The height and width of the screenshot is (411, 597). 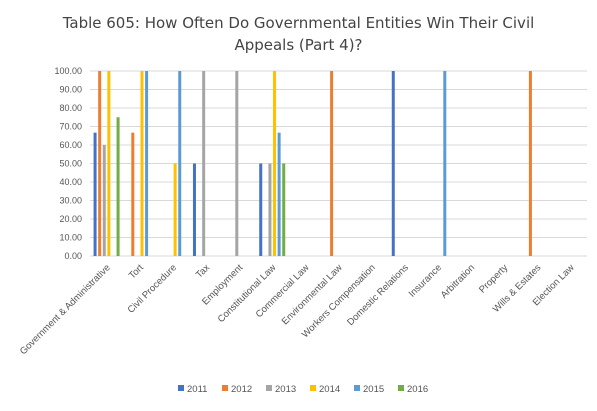 What do you see at coordinates (241, 389) in the screenshot?
I see `legend-label: 2012` at bounding box center [241, 389].